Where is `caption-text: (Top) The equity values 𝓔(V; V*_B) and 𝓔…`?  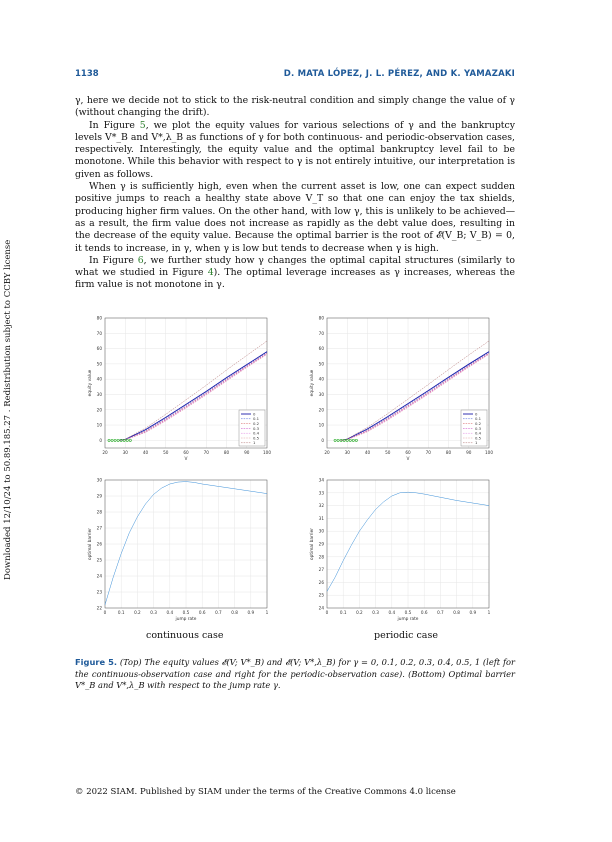 caption-text: (Top) The equity values 𝓔(V; V*_B) and 𝓔… is located at coordinates (295, 673).